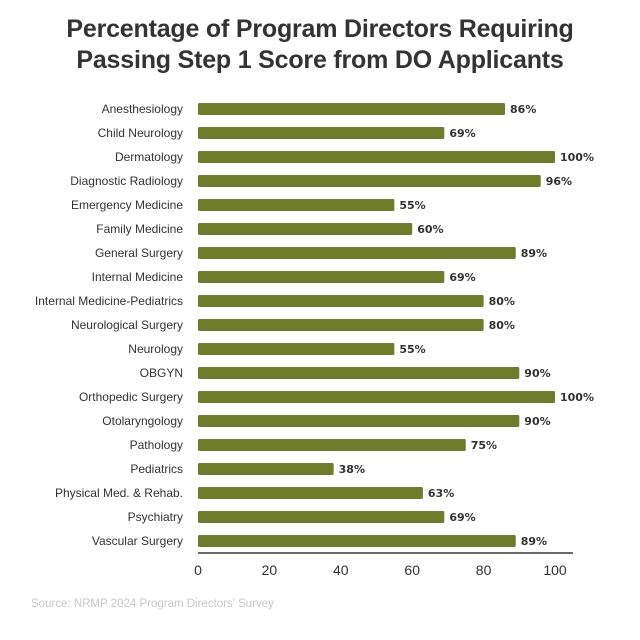 The height and width of the screenshot is (640, 640). I want to click on category-label: Dermatology, so click(149, 157).